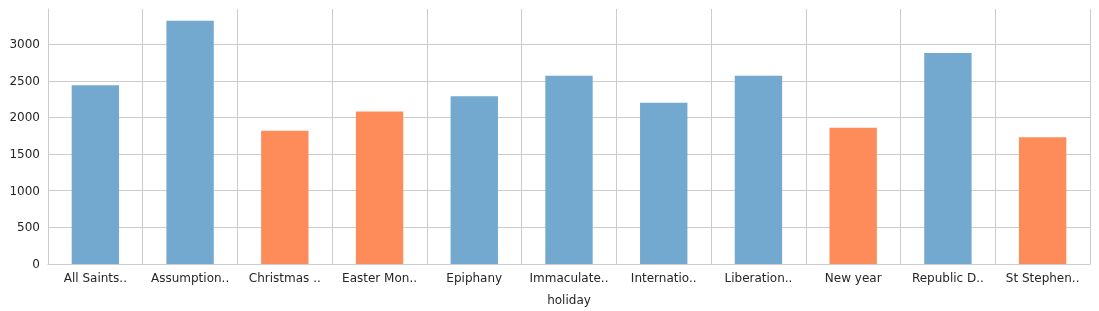  I want to click on x-tick-label: Epiphany, so click(474, 278).